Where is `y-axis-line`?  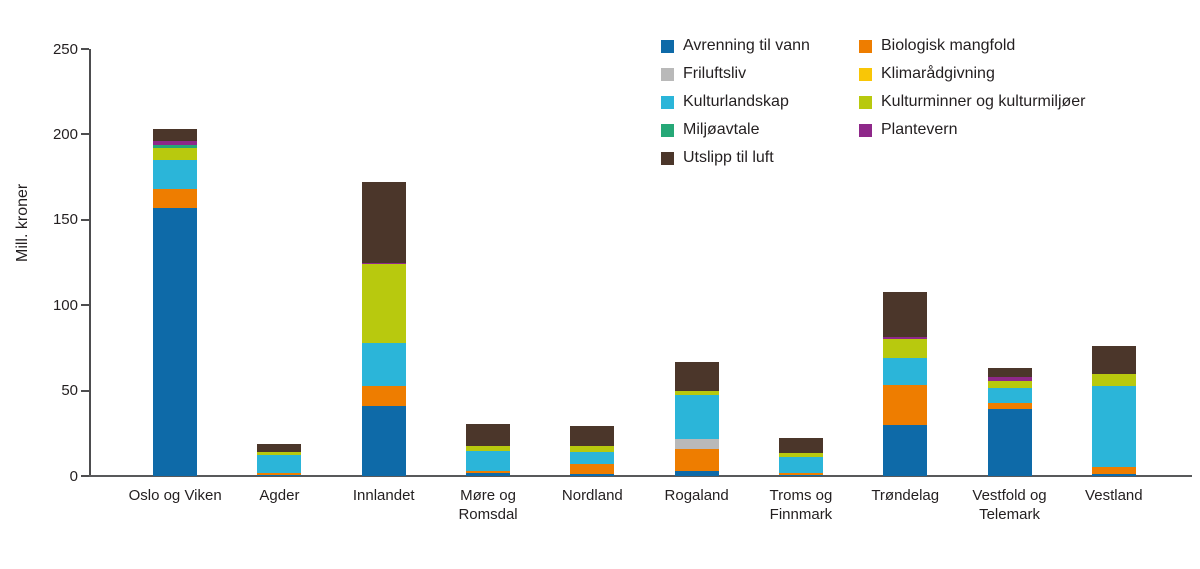 y-axis-line is located at coordinates (90, 263).